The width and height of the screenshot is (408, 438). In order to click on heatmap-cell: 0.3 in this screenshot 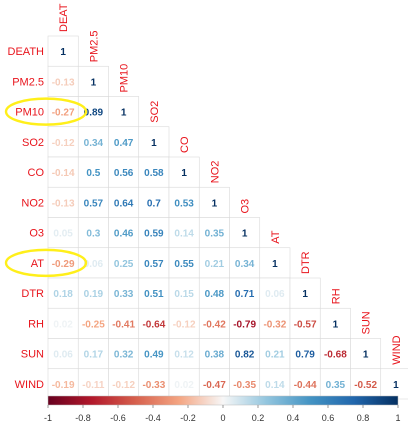, I will do `click(93, 233)`.